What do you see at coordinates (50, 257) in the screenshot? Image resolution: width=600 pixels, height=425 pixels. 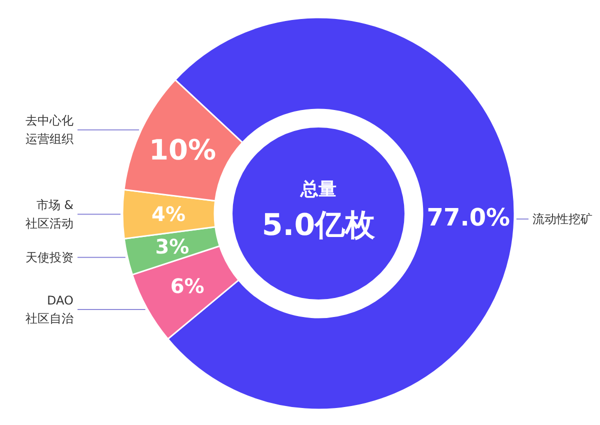 I see `slice-label: 天使投资` at bounding box center [50, 257].